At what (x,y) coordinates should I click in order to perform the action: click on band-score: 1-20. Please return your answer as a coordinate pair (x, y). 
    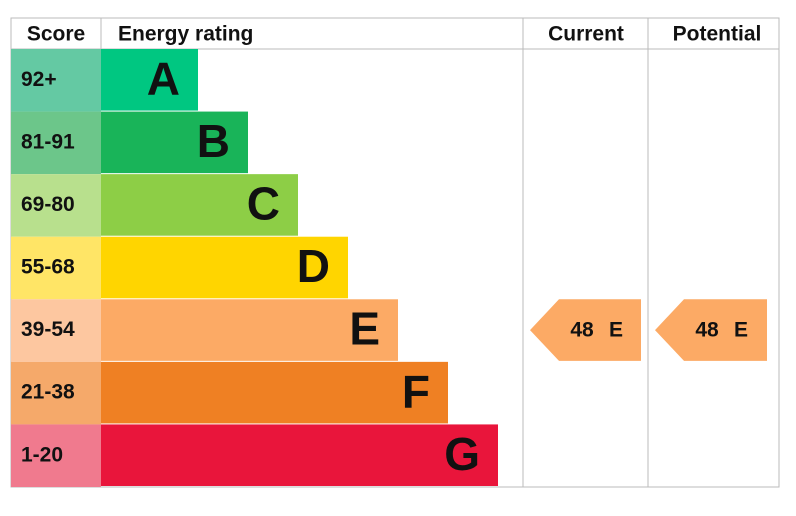
    Looking at the image, I should click on (42, 454).